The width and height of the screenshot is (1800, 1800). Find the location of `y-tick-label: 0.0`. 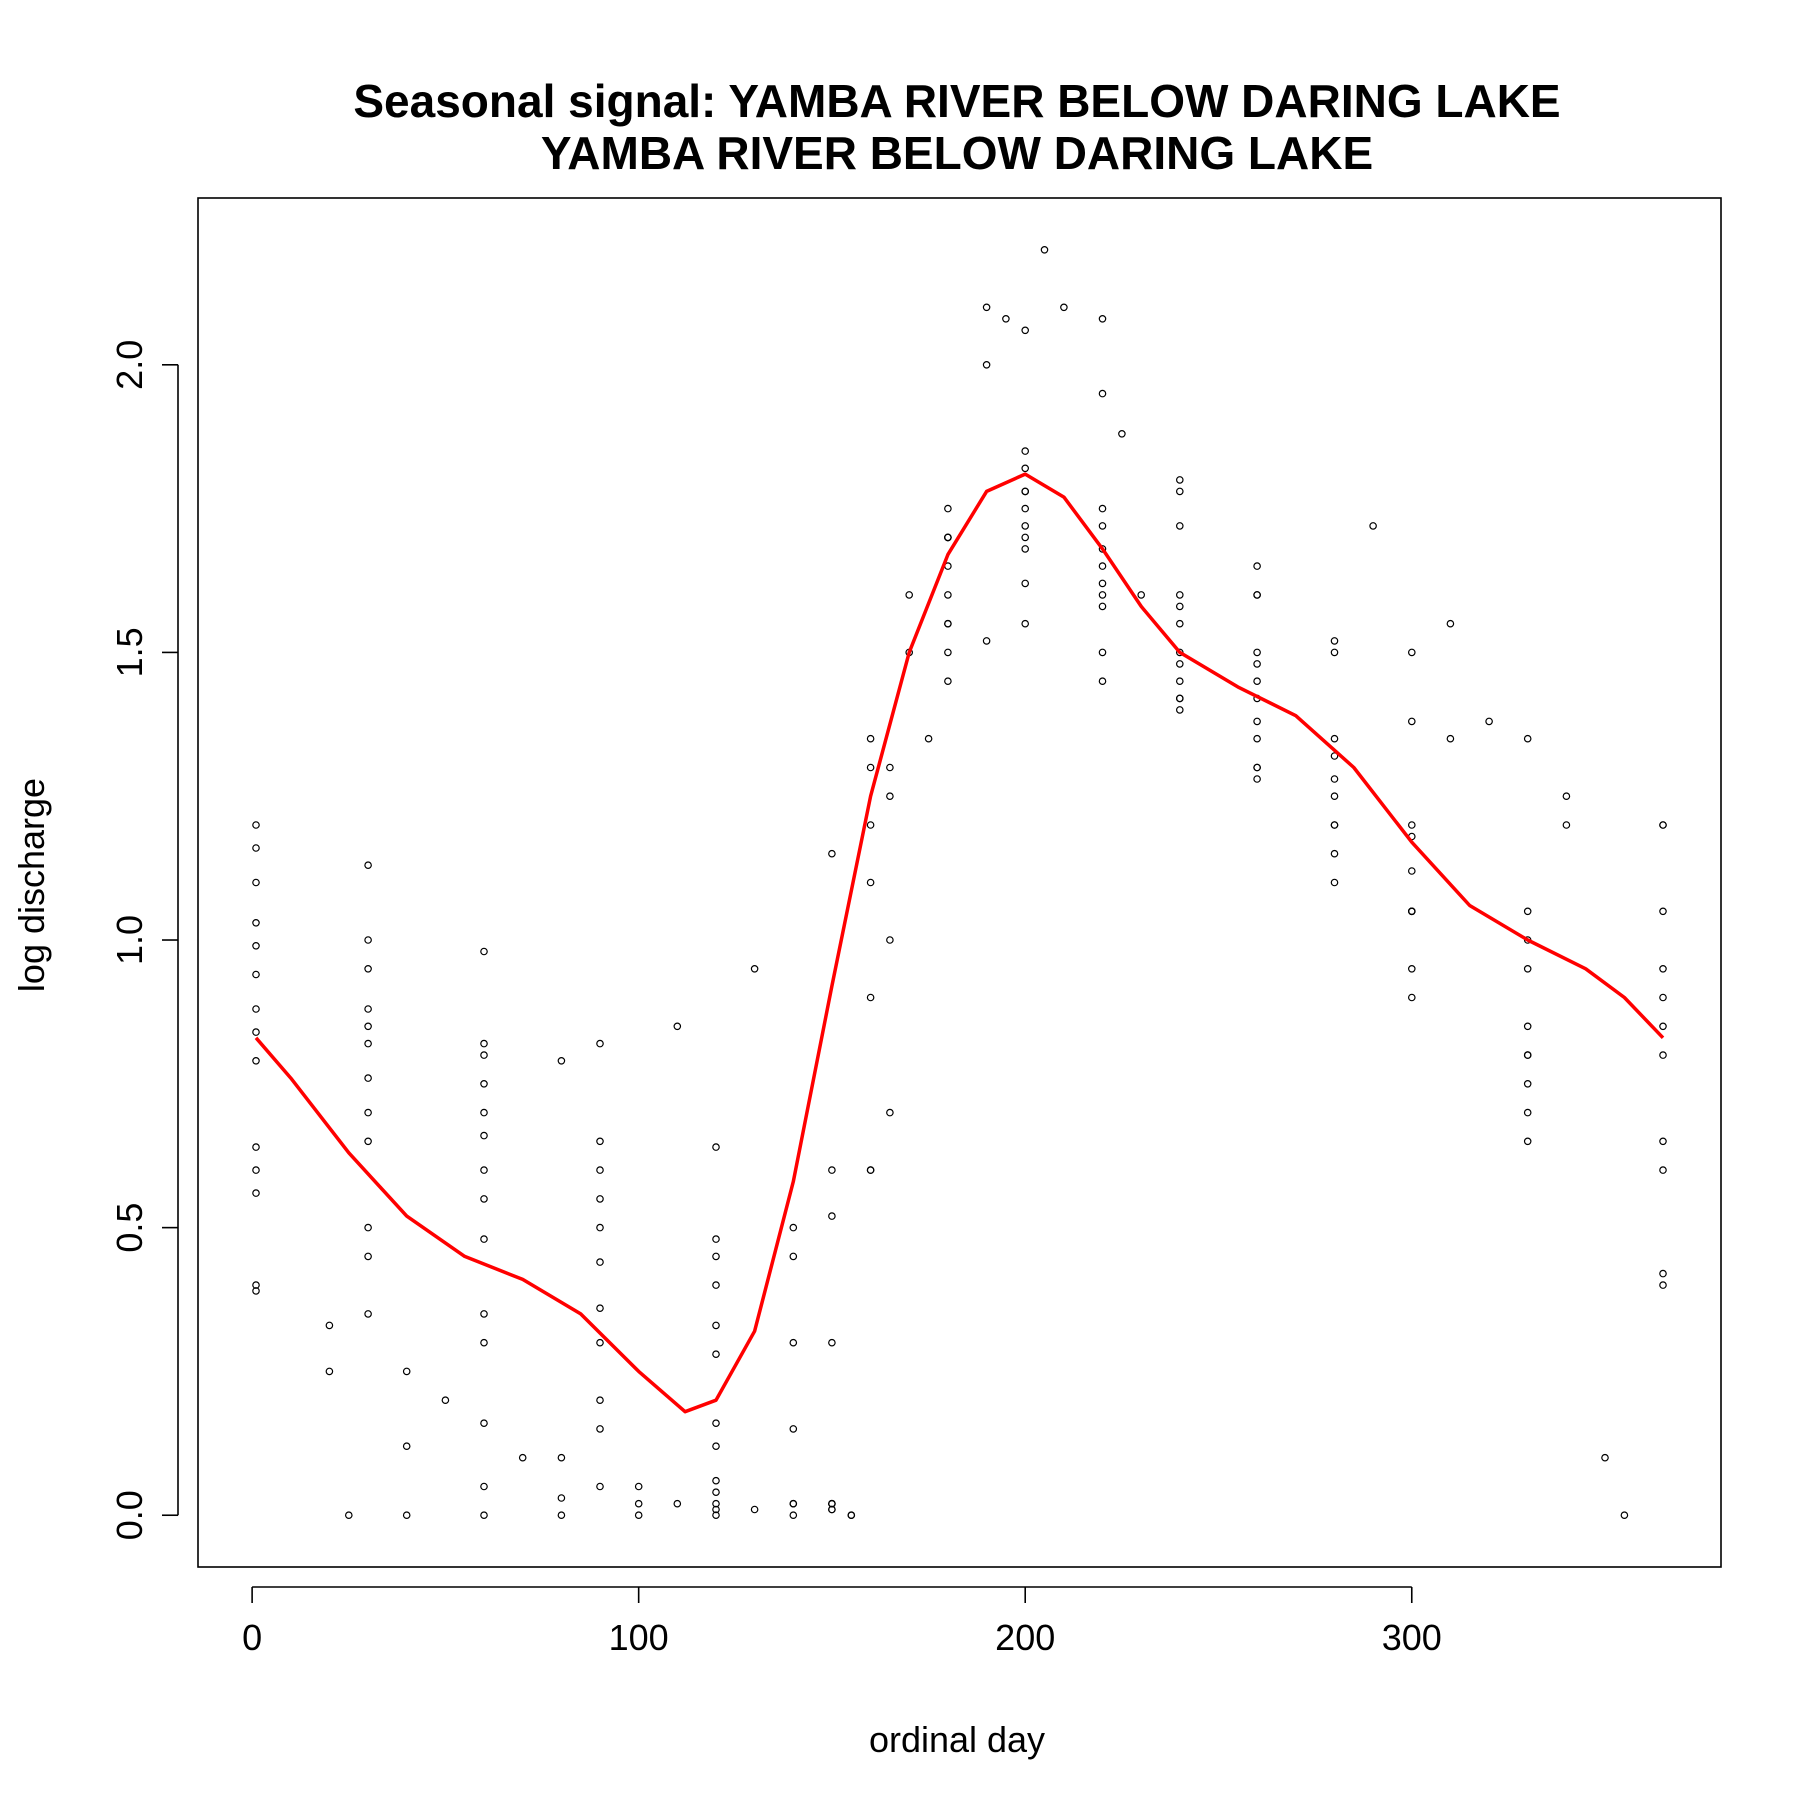

y-tick-label: 0.0 is located at coordinates (129, 1515).